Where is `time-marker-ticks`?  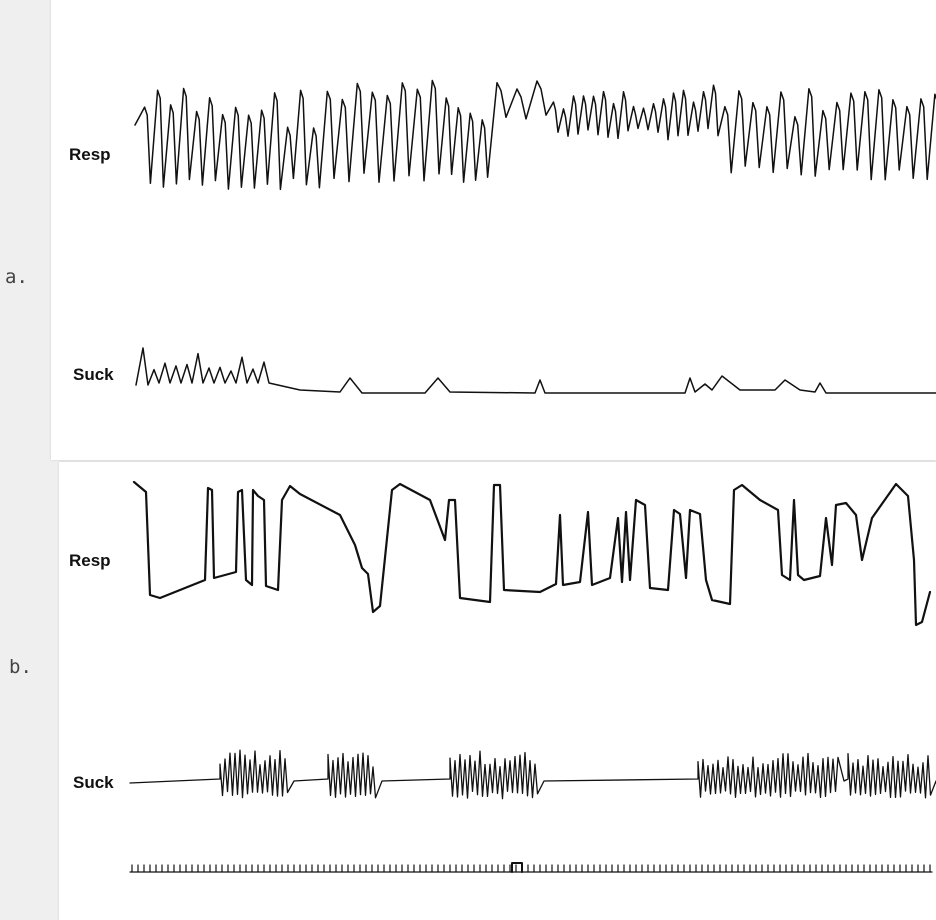 time-marker-ticks is located at coordinates (531, 868).